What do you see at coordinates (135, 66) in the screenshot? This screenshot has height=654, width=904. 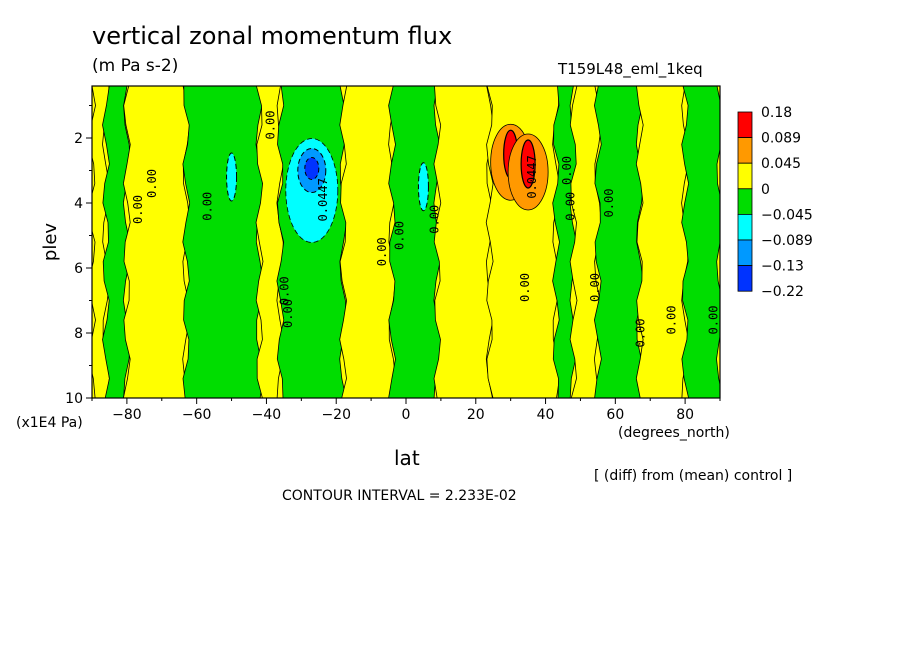 I see `chart-units: (m Pa s-2)` at bounding box center [135, 66].